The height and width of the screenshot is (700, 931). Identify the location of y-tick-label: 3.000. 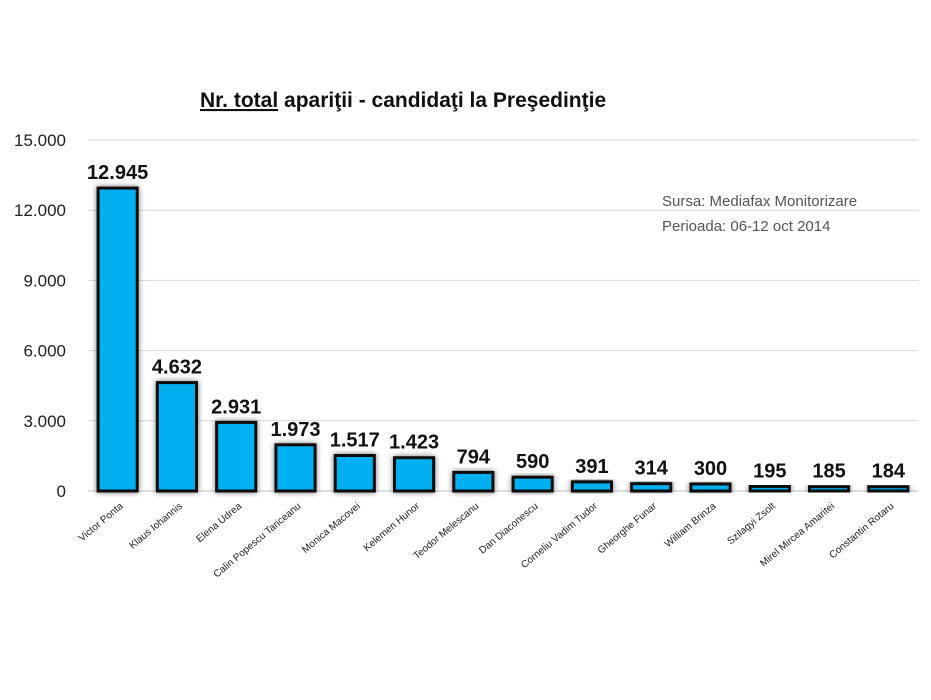
(44, 421).